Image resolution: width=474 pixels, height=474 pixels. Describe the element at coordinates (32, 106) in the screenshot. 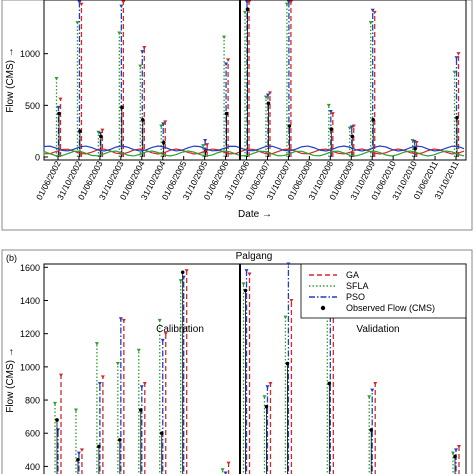

I see `y-tick-label: 500` at that location.